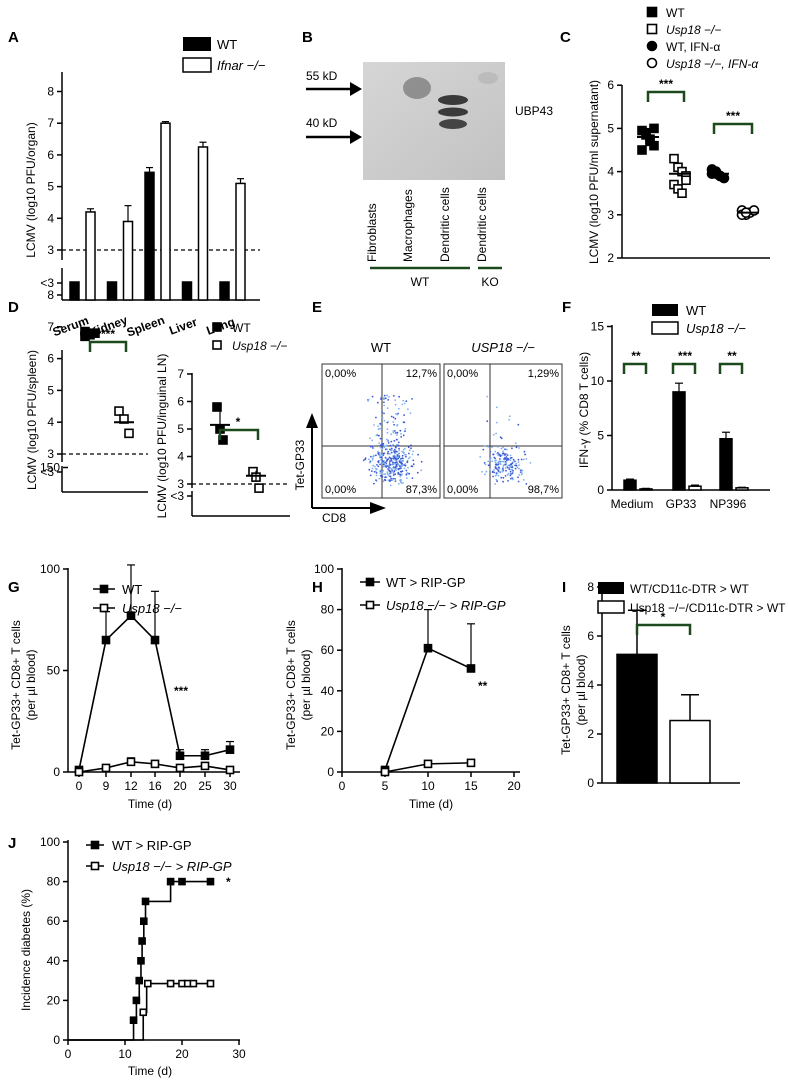 This screenshot has height=1080, width=788. Describe the element at coordinates (590, 685) in the screenshot. I see `panel-i-y-tick-label: 4` at that location.